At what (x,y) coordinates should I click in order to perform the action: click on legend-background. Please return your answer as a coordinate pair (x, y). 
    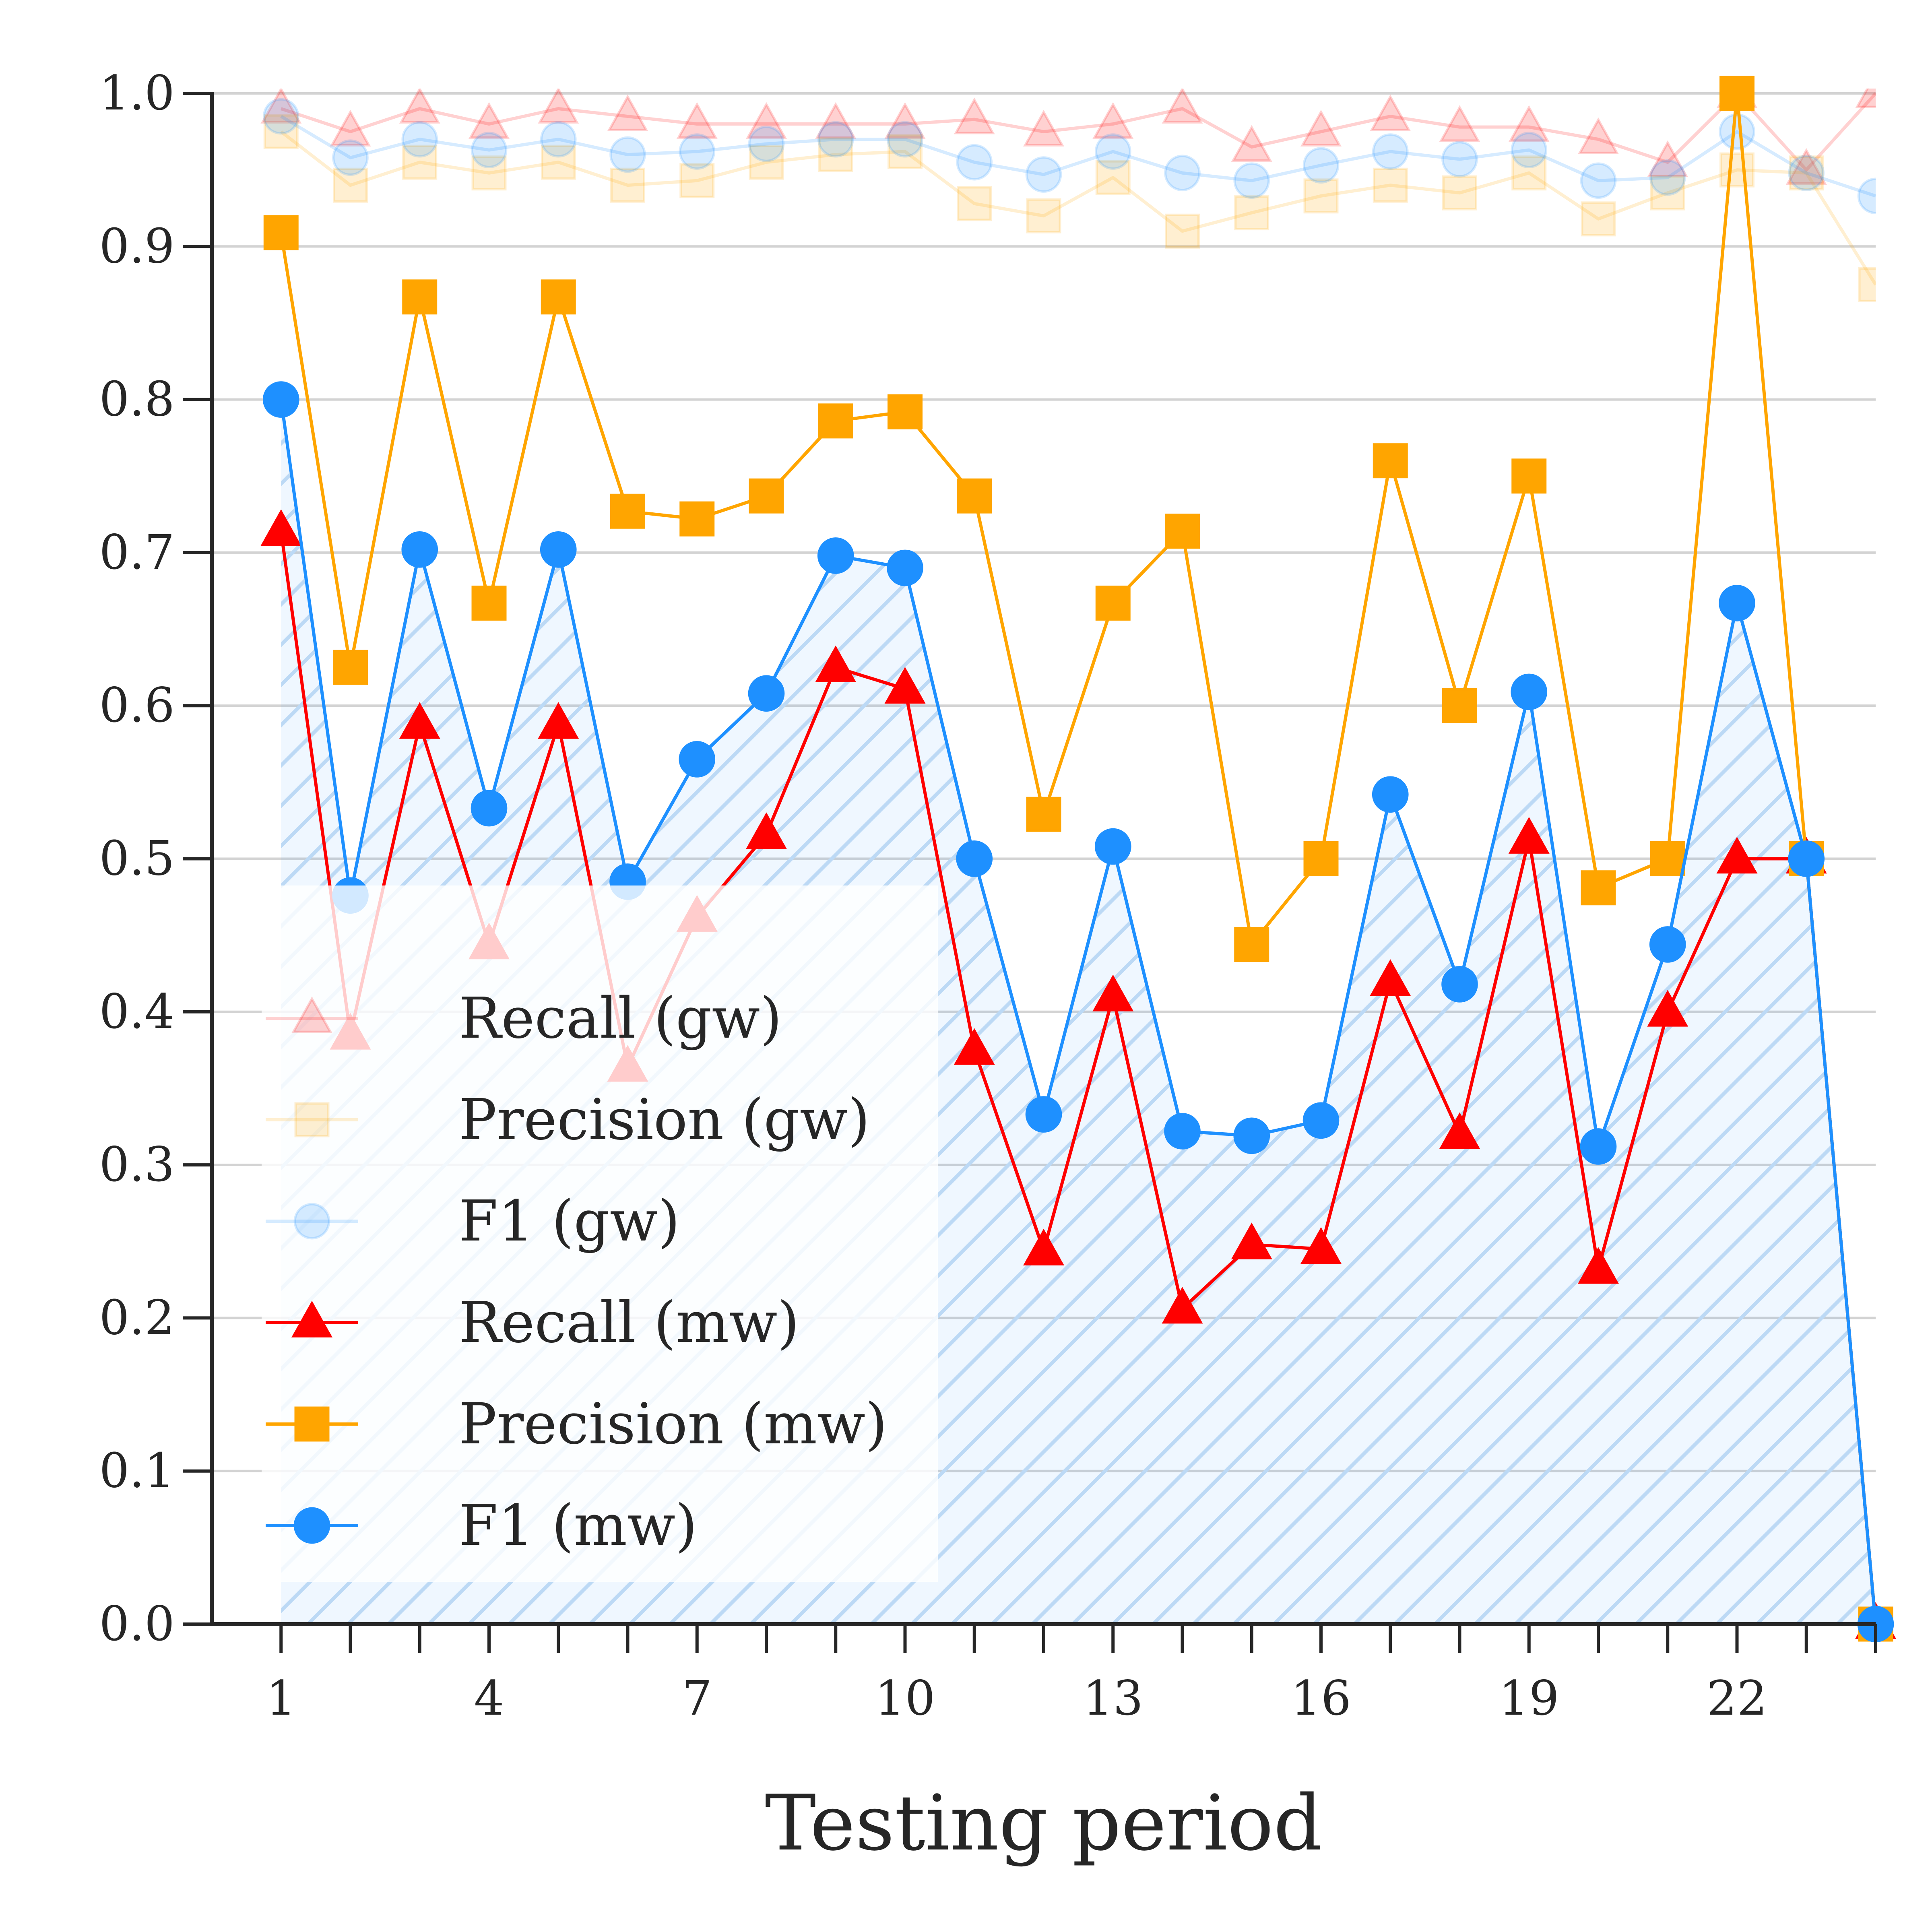
    Looking at the image, I should click on (600, 1234).